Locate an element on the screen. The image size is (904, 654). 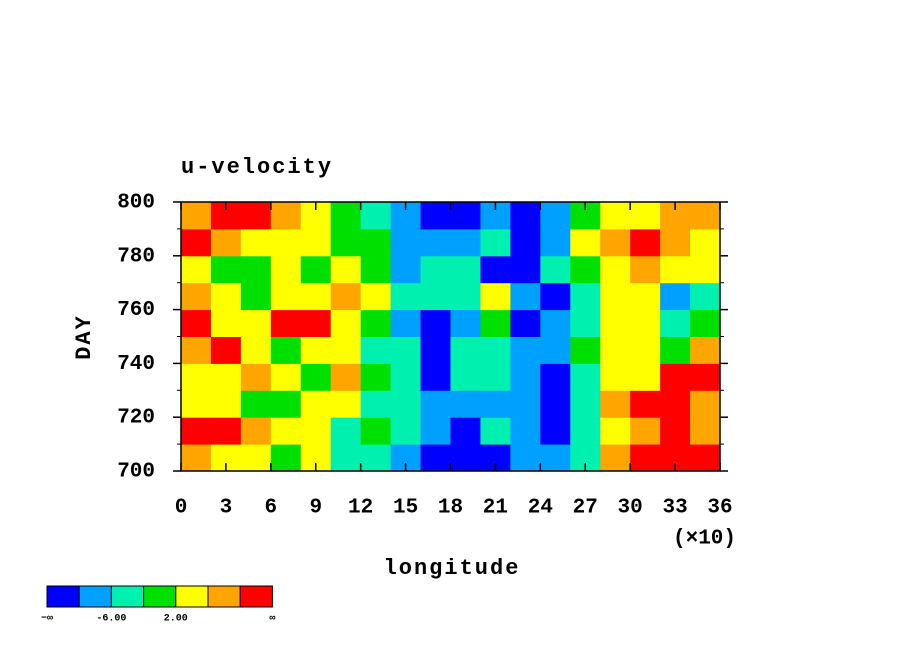
colorbar-label: 2.00 is located at coordinates (176, 619).